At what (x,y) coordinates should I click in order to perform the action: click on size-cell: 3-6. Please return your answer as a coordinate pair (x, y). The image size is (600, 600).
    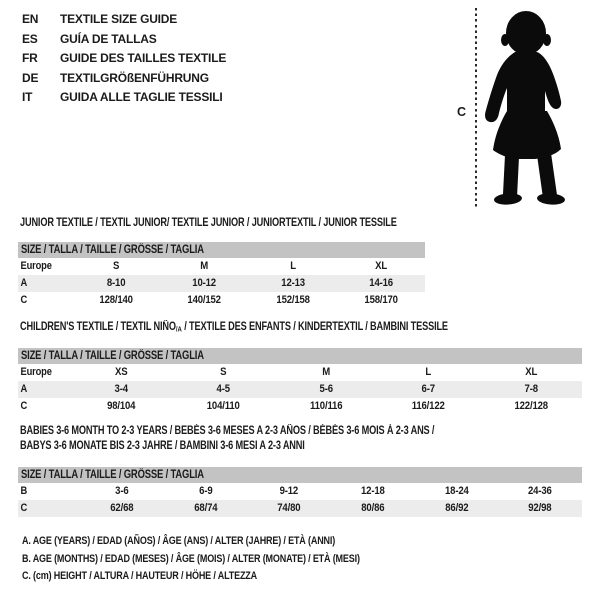
    Looking at the image, I should click on (122, 491).